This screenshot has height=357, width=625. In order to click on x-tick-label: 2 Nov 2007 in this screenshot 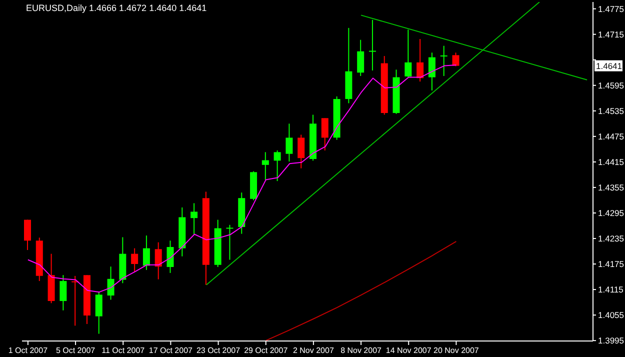, I will do `click(313, 350)`.